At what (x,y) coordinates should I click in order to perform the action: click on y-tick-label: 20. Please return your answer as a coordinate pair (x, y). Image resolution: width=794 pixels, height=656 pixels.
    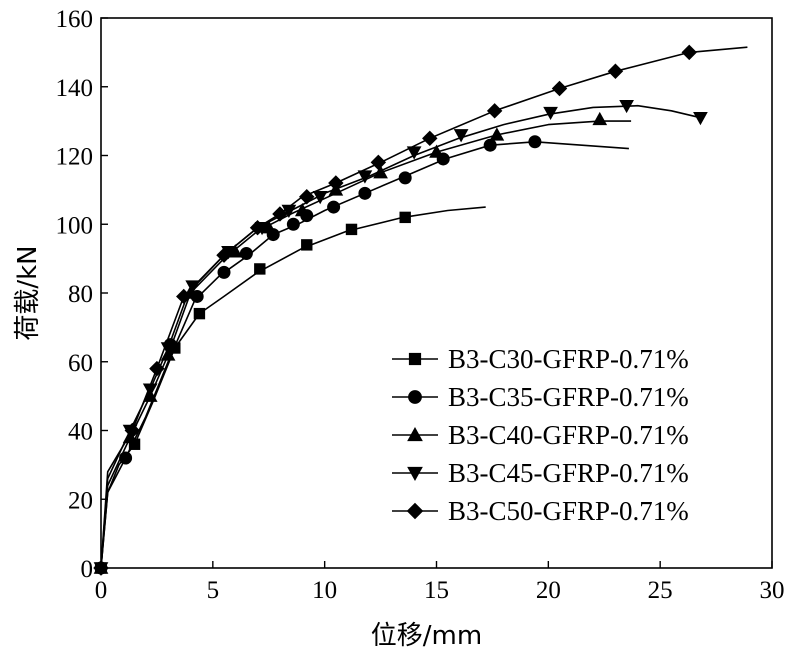
    Looking at the image, I should click on (80, 500).